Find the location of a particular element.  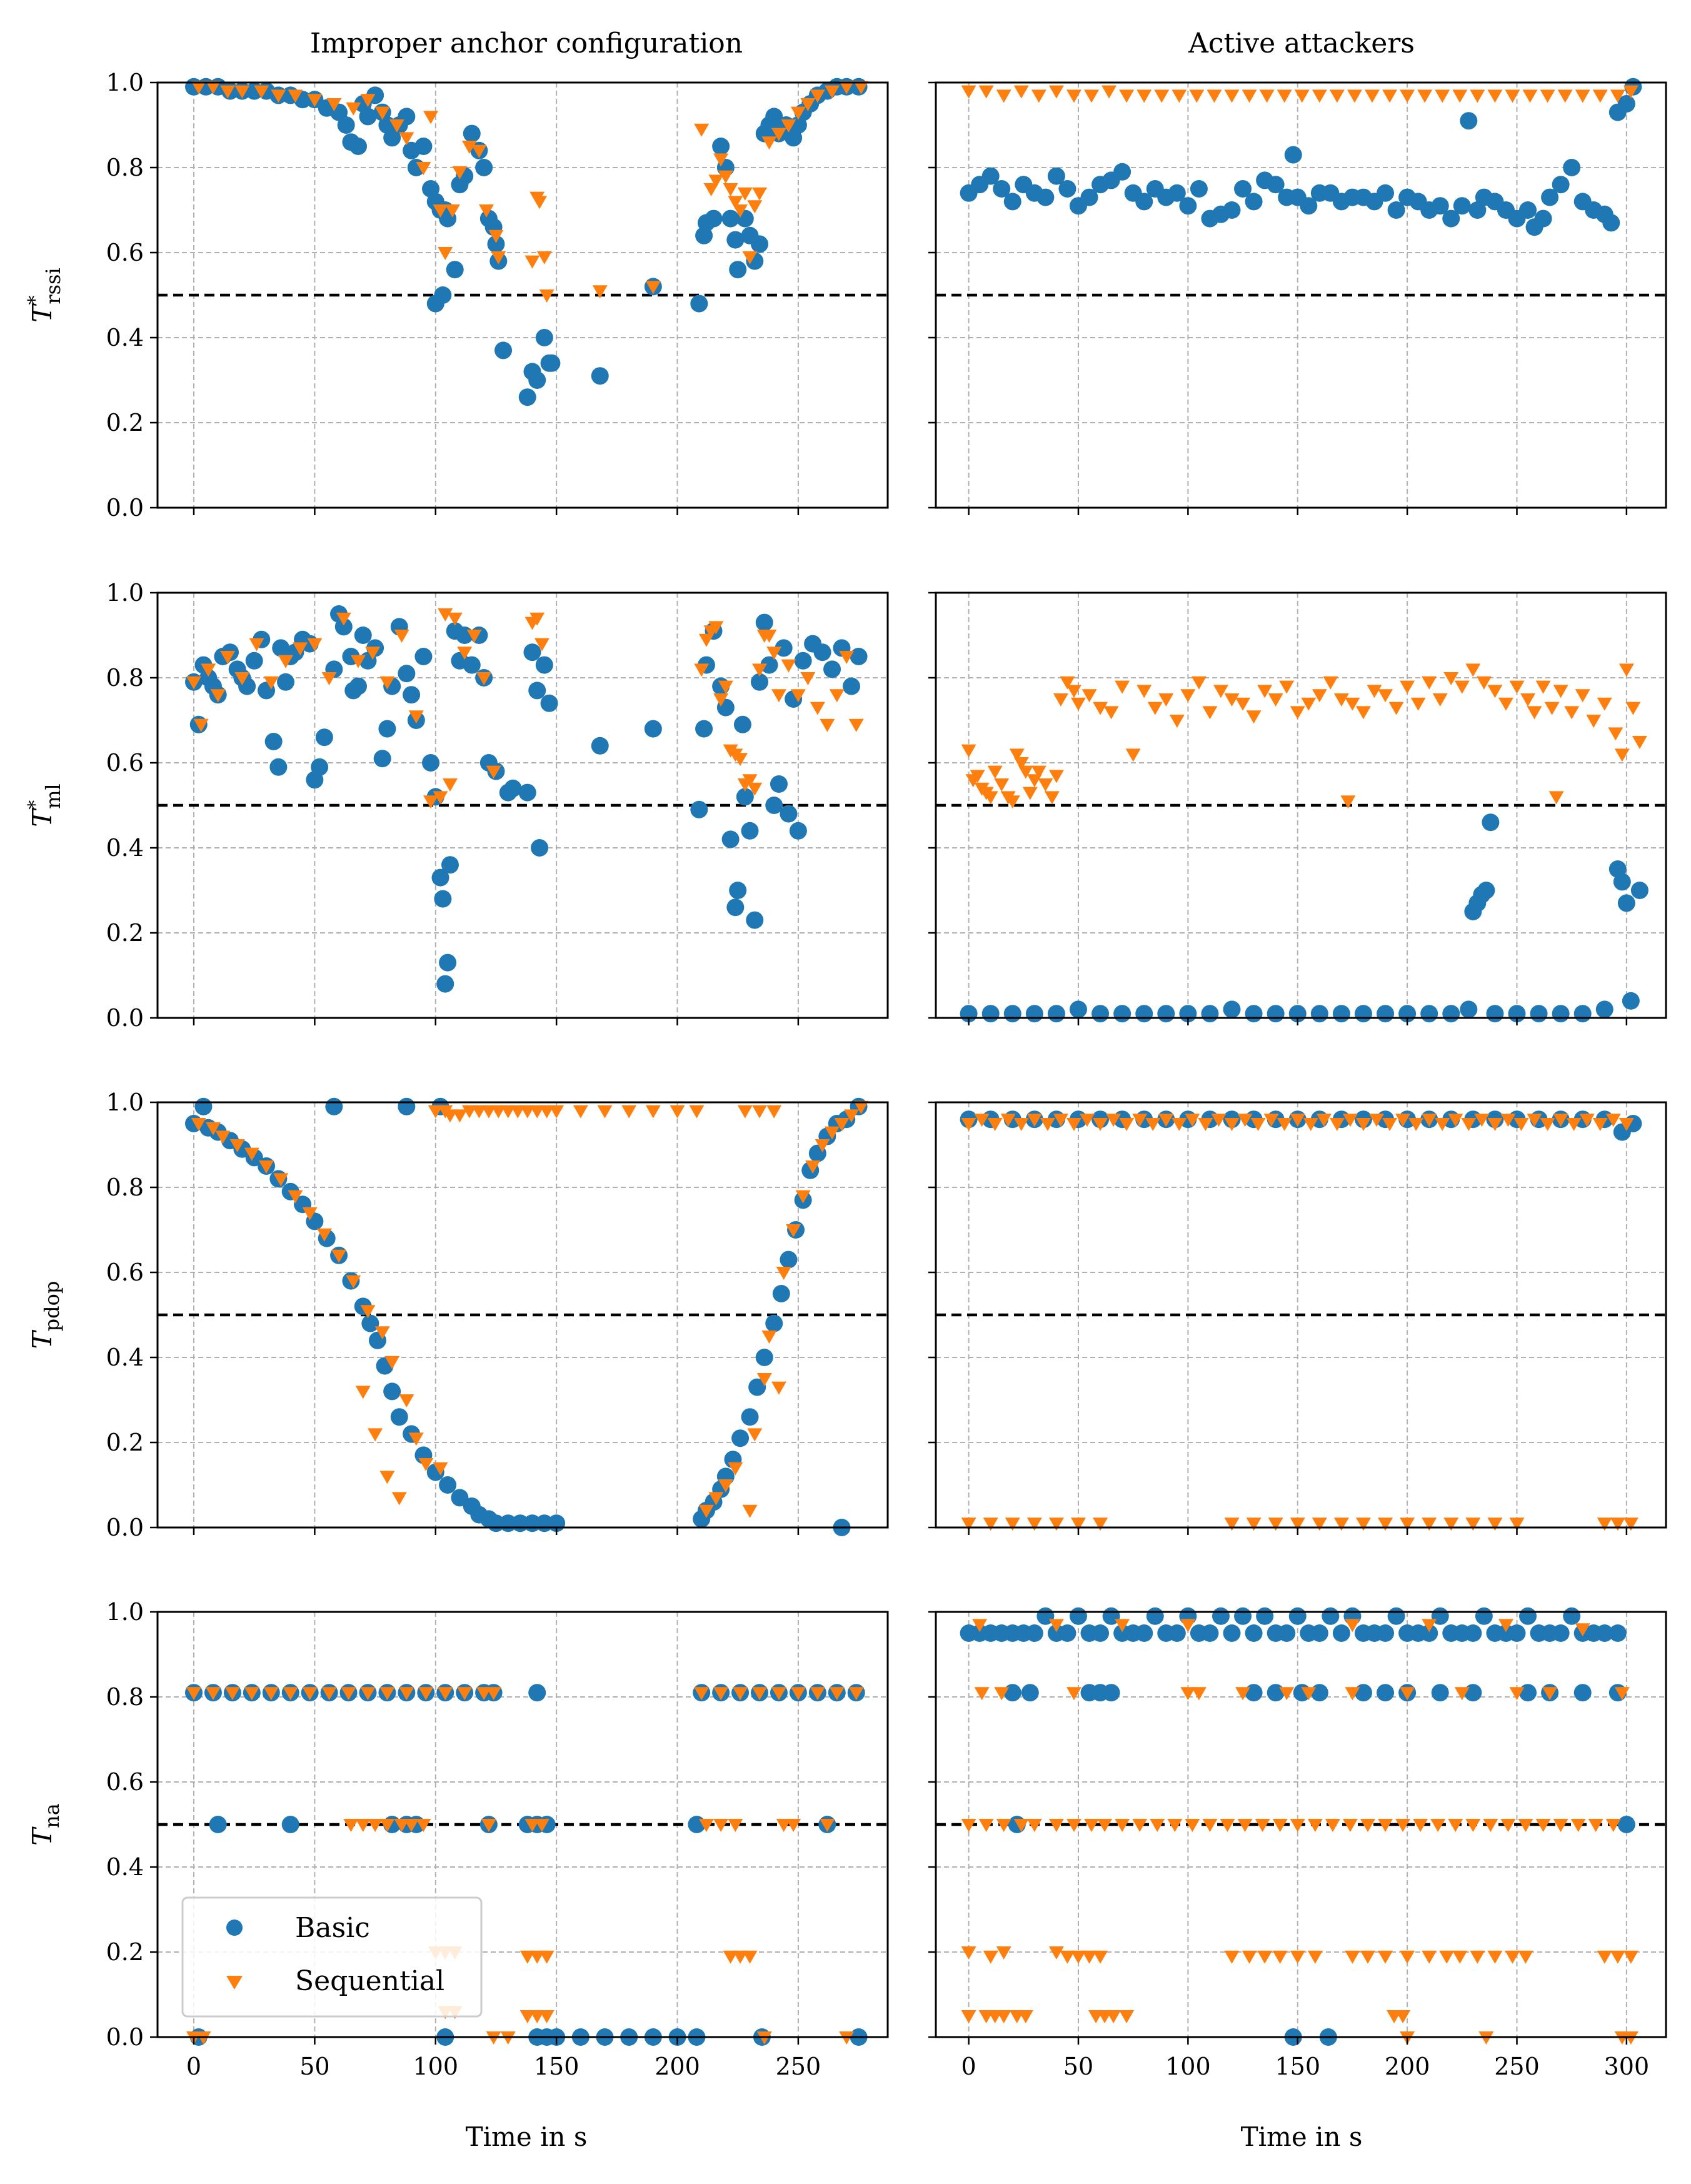

x-tick-label: 150 is located at coordinates (1297, 2066).